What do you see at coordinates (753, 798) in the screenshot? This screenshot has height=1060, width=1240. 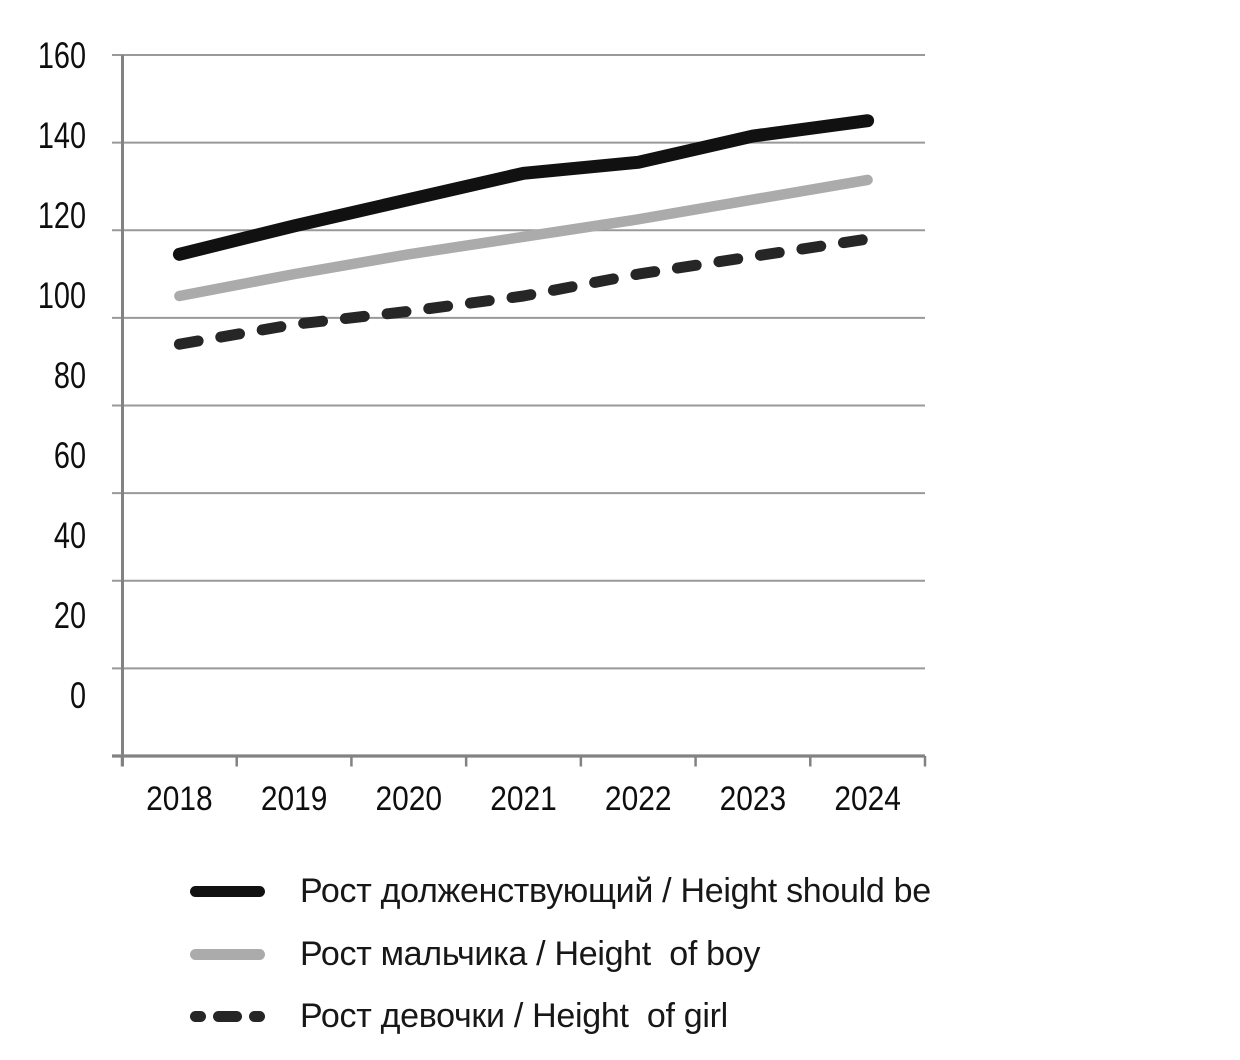 I see `x-axis-label-2023: 2023` at bounding box center [753, 798].